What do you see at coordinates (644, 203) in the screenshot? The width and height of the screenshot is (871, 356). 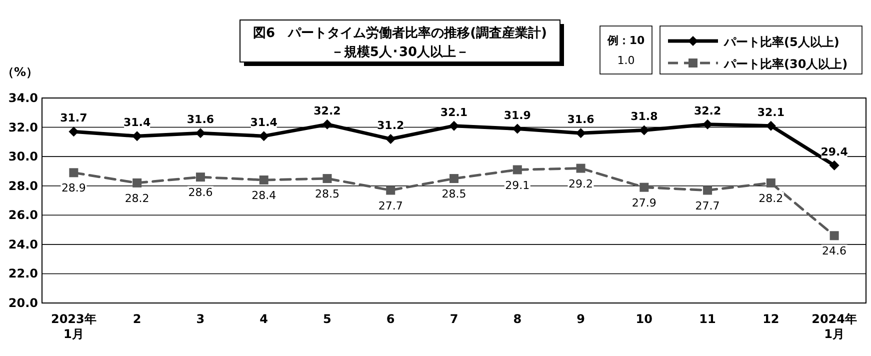 I see `data-label: 27.9` at bounding box center [644, 203].